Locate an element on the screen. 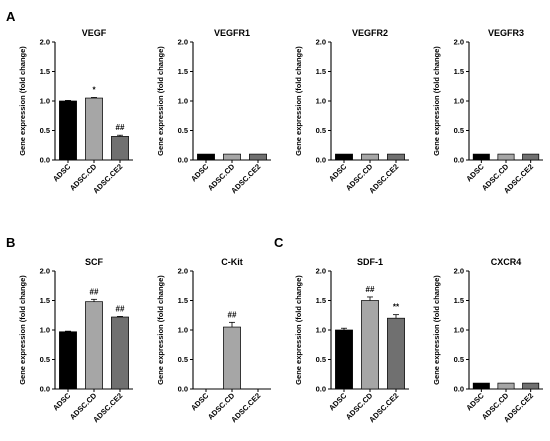 Image resolution: width=550 pixels, height=441 pixels. significance-mark: ** is located at coordinates (396, 307).